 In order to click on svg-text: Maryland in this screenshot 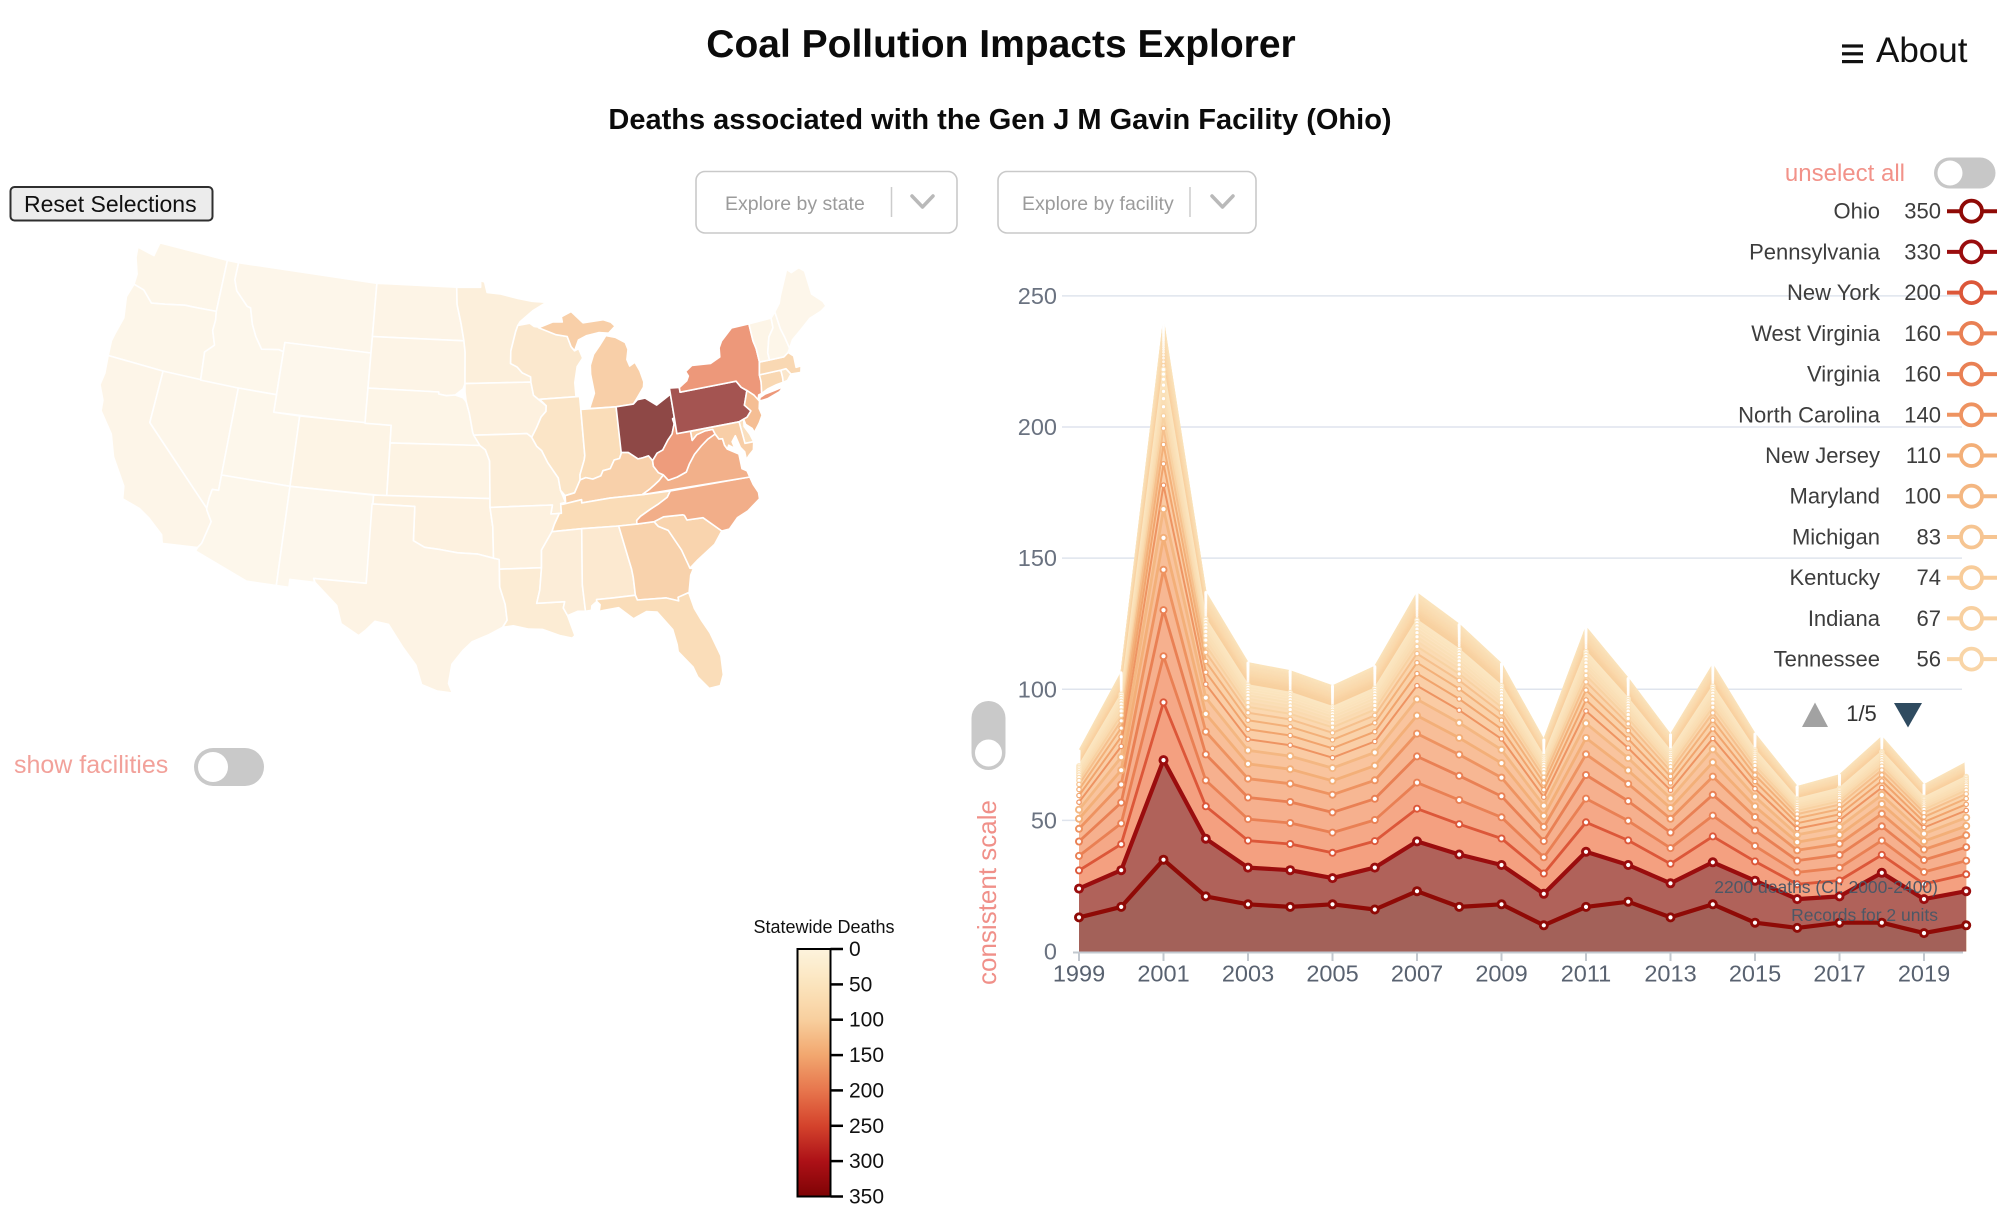, I will do `click(1835, 496)`.